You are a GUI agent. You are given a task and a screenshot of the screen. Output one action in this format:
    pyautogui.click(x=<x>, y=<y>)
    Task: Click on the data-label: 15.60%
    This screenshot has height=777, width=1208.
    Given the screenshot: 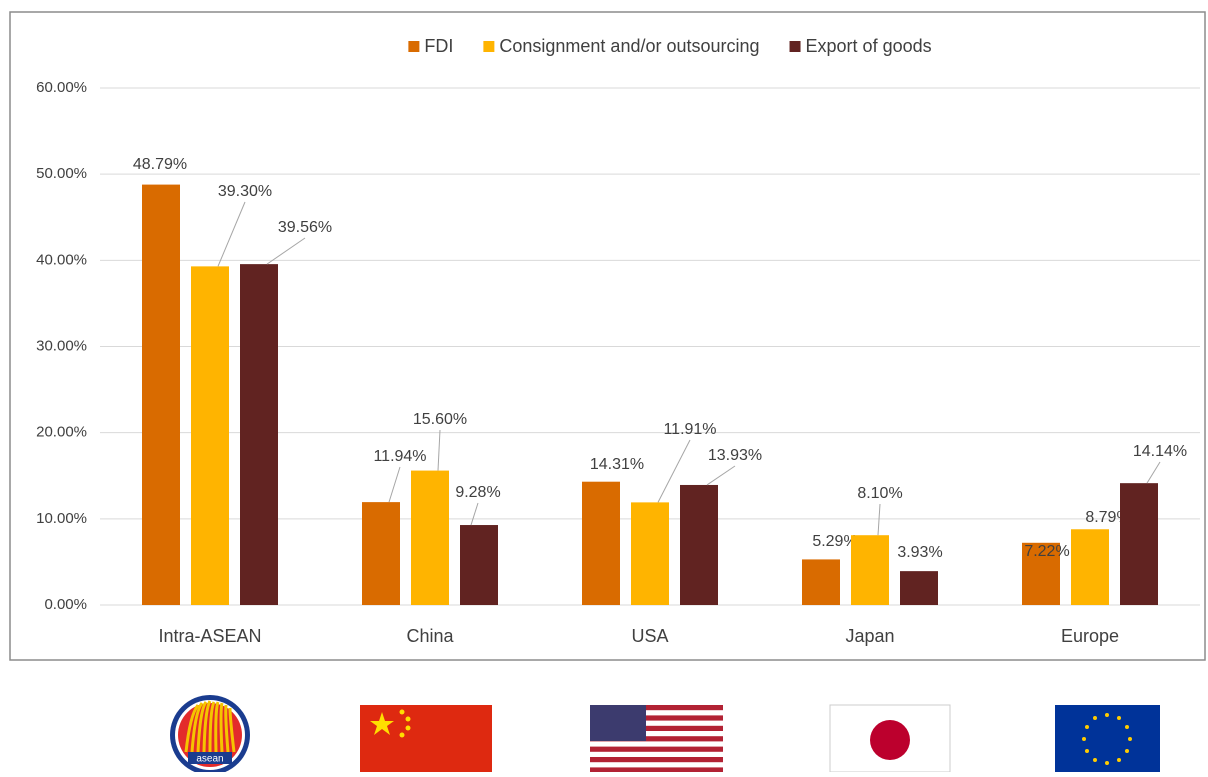 What is the action you would take?
    pyautogui.click(x=440, y=419)
    